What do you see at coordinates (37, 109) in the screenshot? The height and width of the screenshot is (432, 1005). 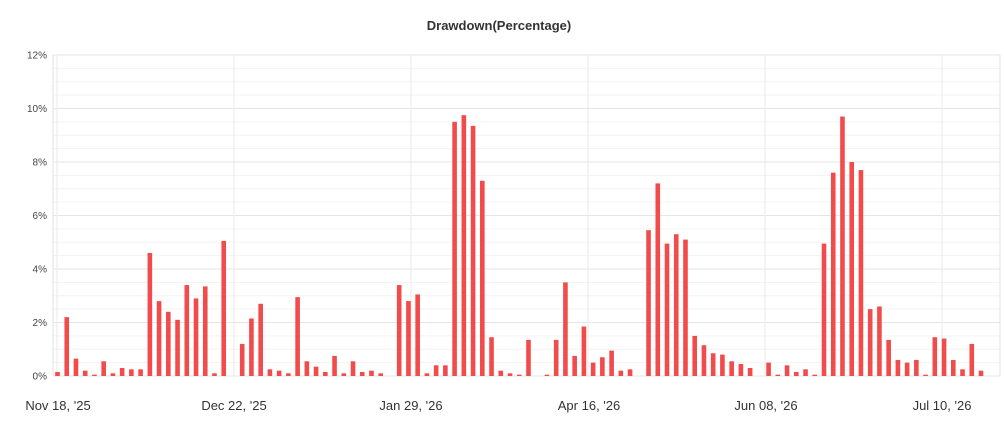 I see `y-tick-label: 10%` at bounding box center [37, 109].